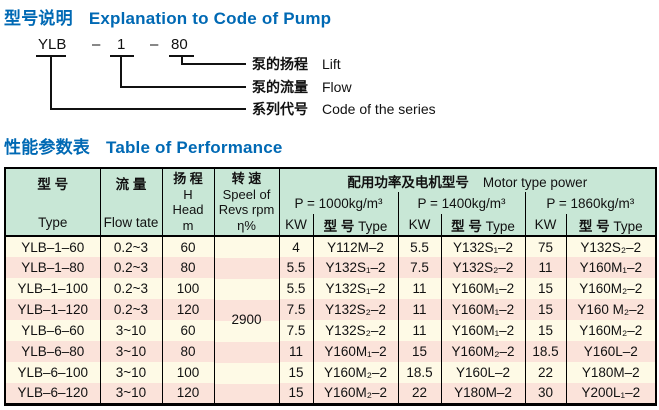 The image size is (659, 410). What do you see at coordinates (194, 147) in the screenshot?
I see `section2-title-en: Table of Performance` at bounding box center [194, 147].